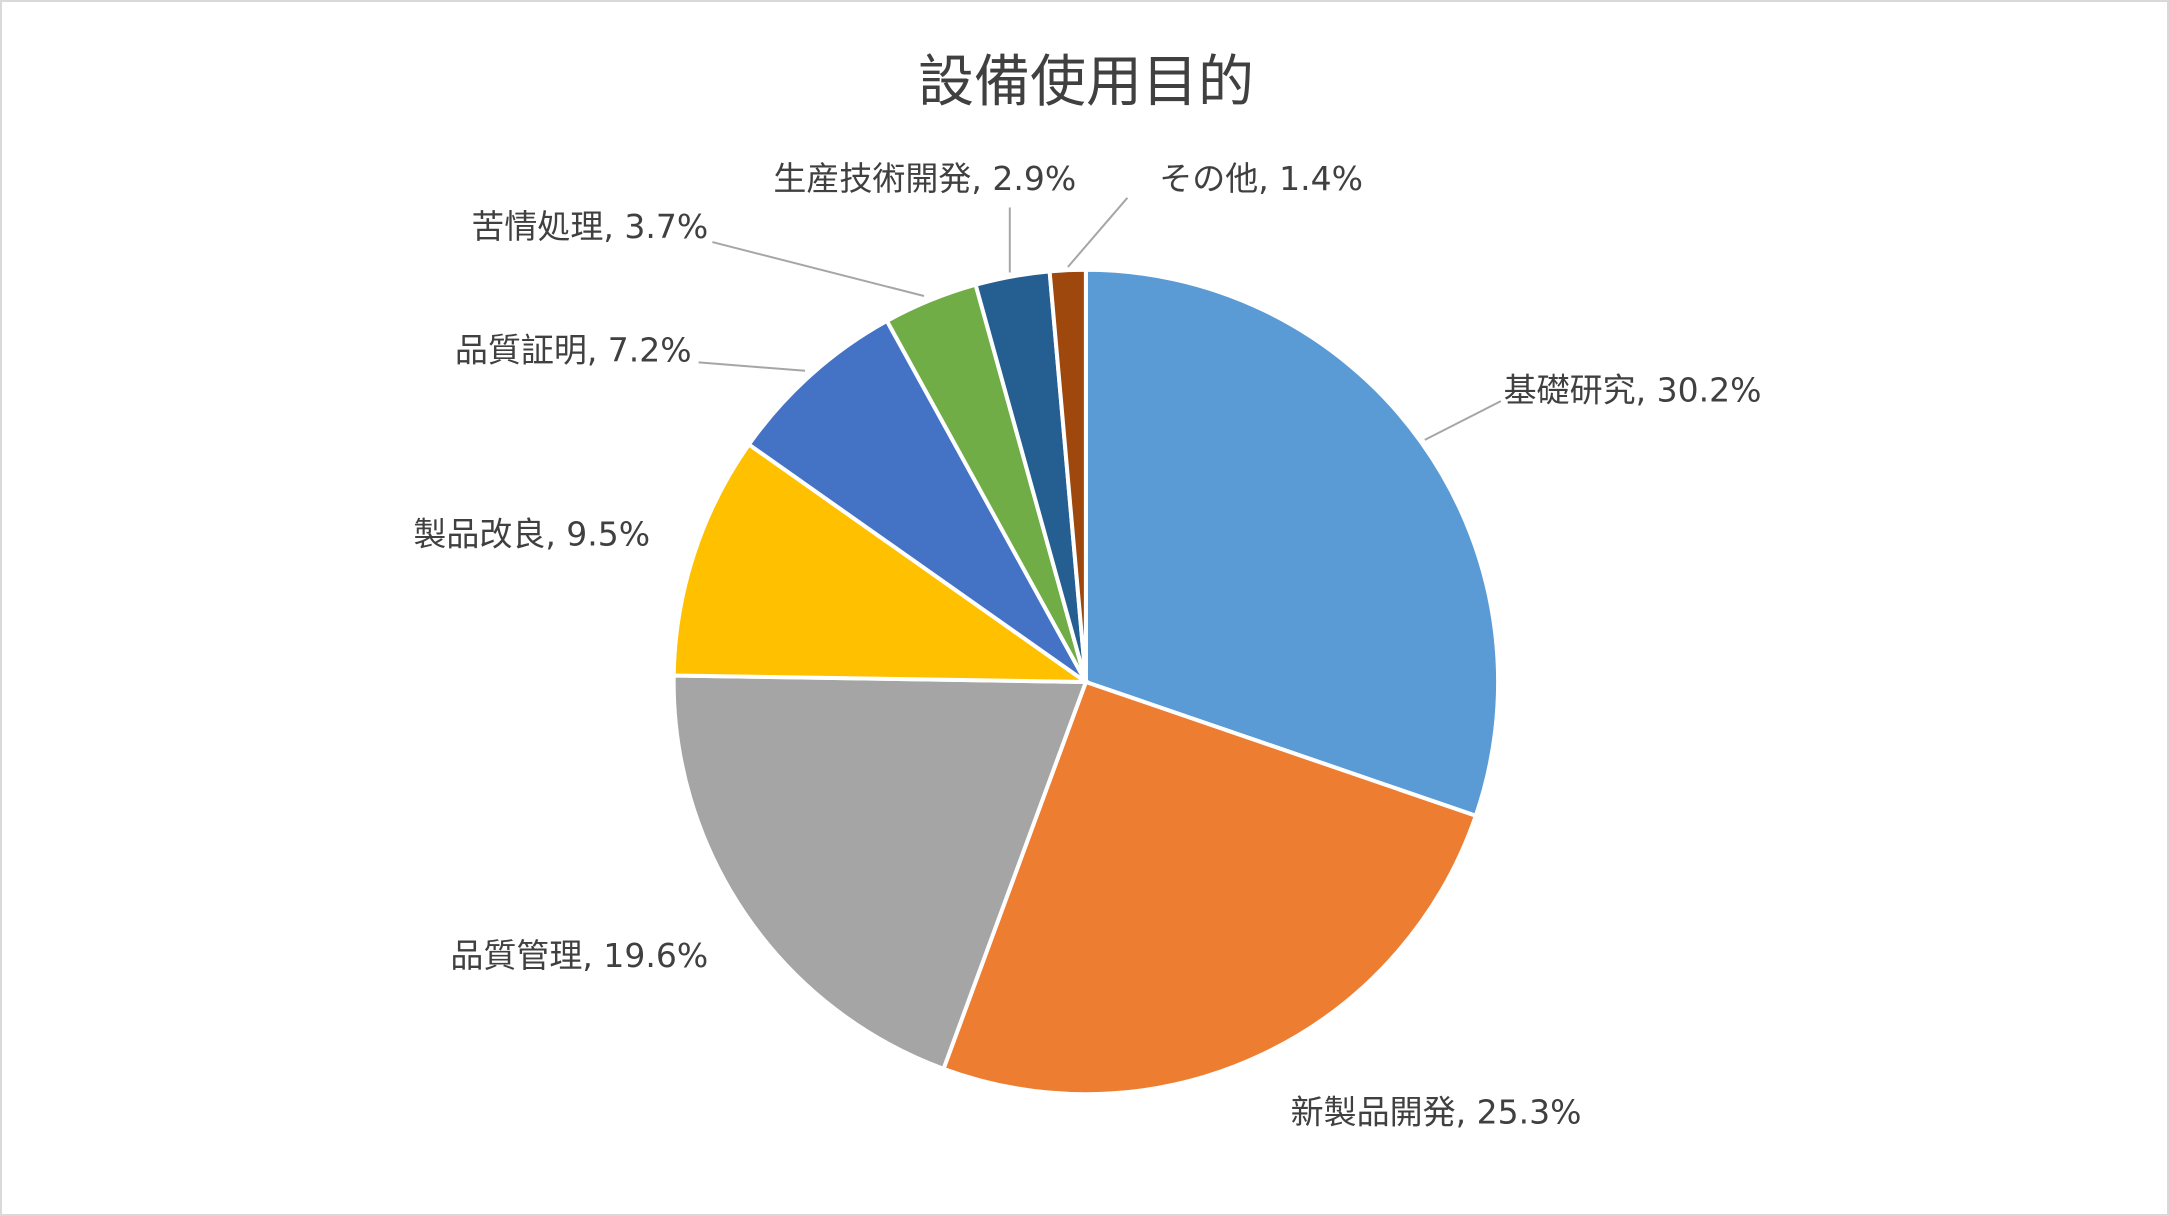 The image size is (2169, 1216). I want to click on data-label: 製品改良, 9.5%, so click(531, 533).